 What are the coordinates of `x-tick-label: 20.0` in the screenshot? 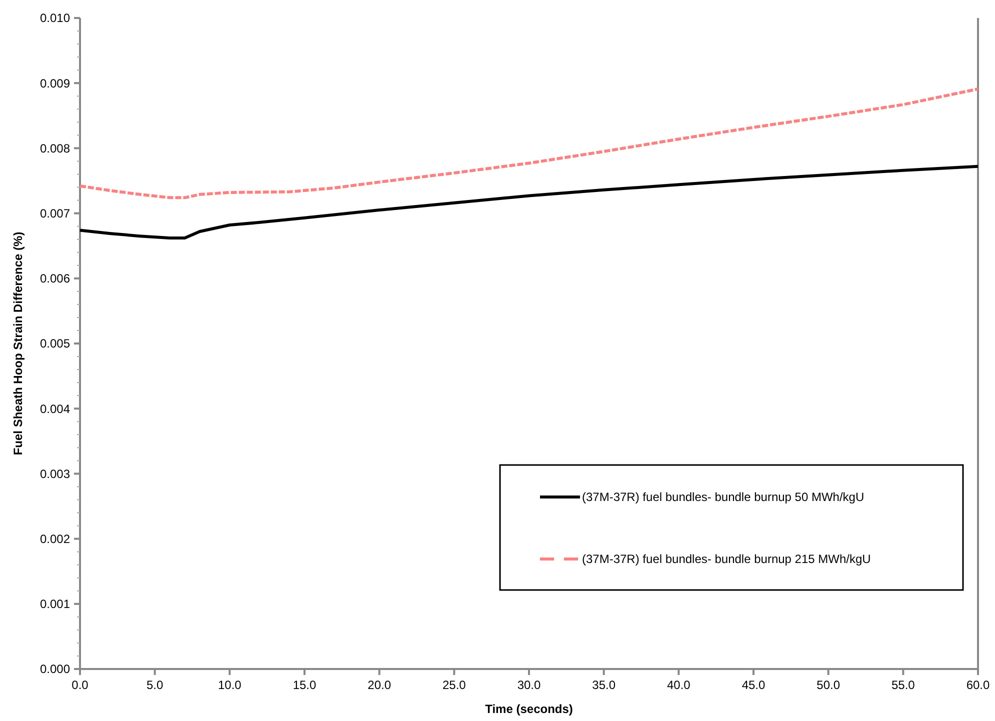 It's located at (380, 685).